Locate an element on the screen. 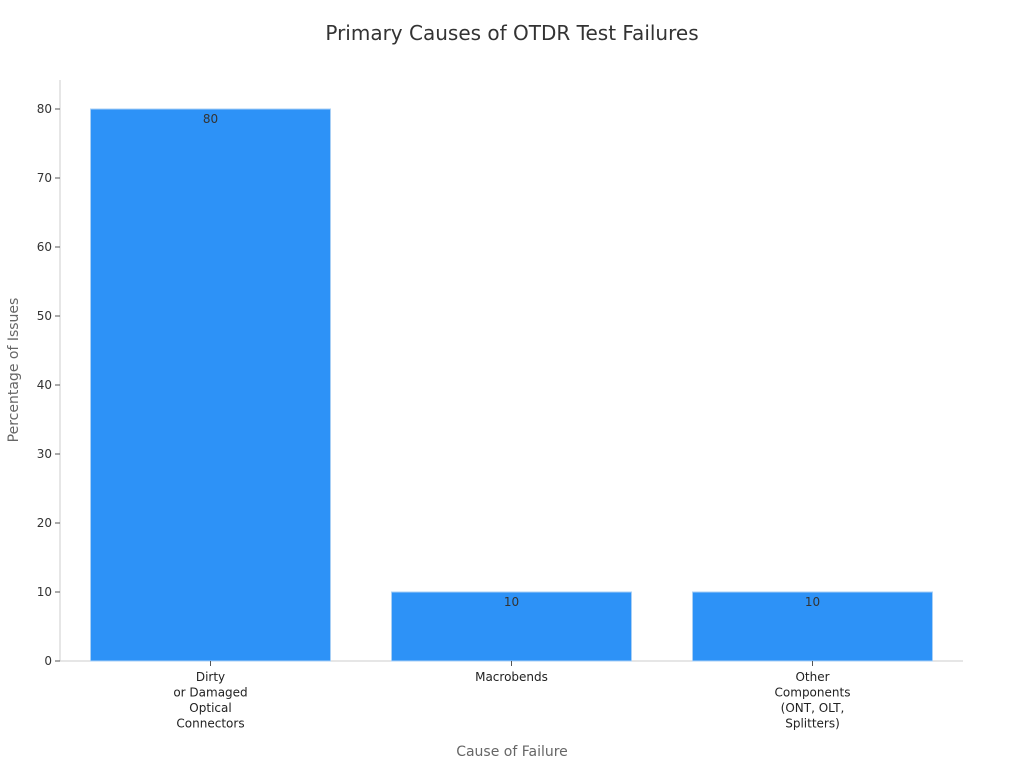 The height and width of the screenshot is (772, 1024). x-tick-label: Dirty or Damaged Optical Connectors is located at coordinates (210, 700).